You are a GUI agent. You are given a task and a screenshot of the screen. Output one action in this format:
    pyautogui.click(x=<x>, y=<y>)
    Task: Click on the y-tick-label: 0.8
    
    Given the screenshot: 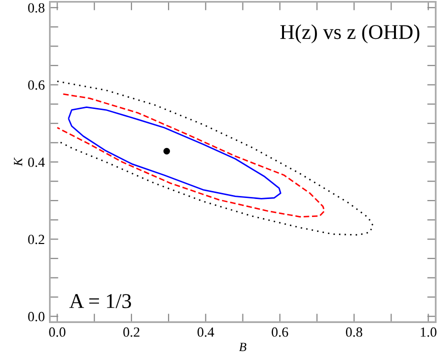 What is the action you would take?
    pyautogui.click(x=36, y=8)
    